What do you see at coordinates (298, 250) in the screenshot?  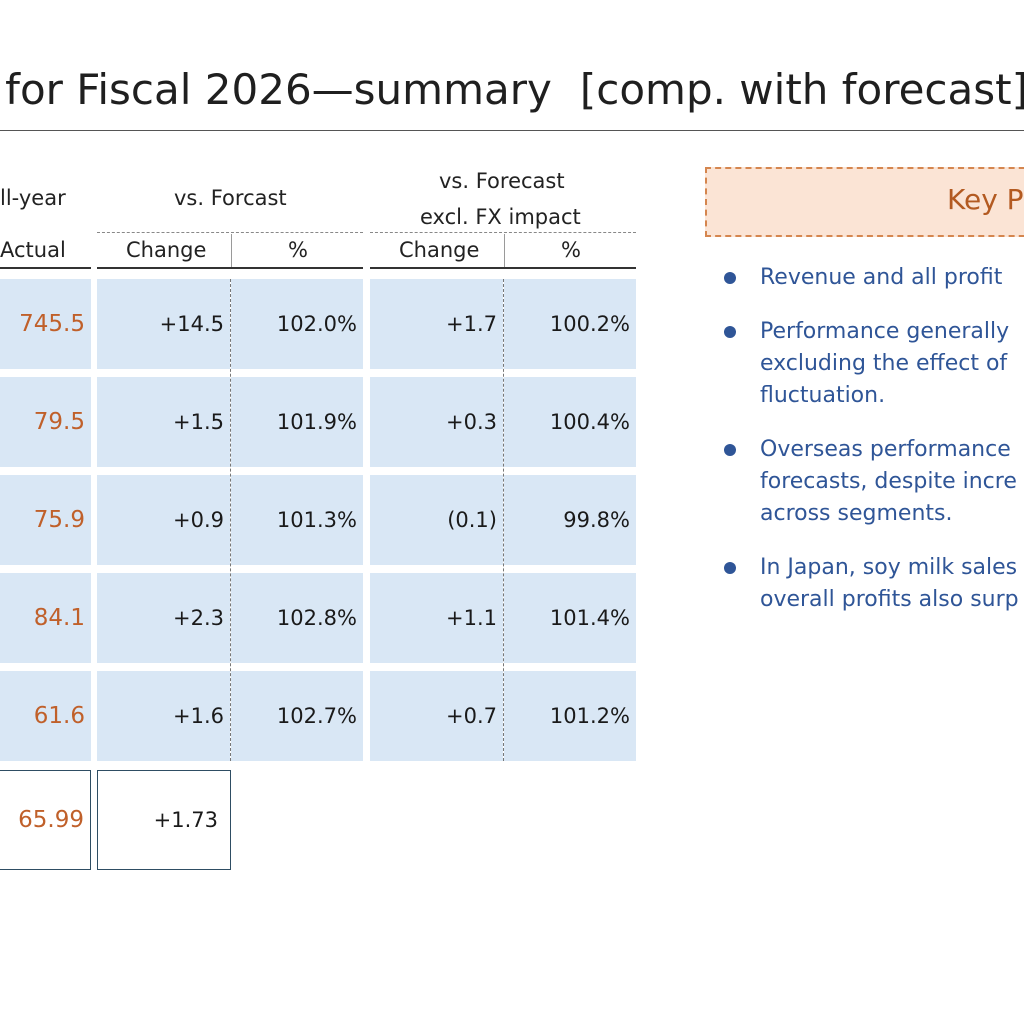 I see `header-pct-1: %` at bounding box center [298, 250].